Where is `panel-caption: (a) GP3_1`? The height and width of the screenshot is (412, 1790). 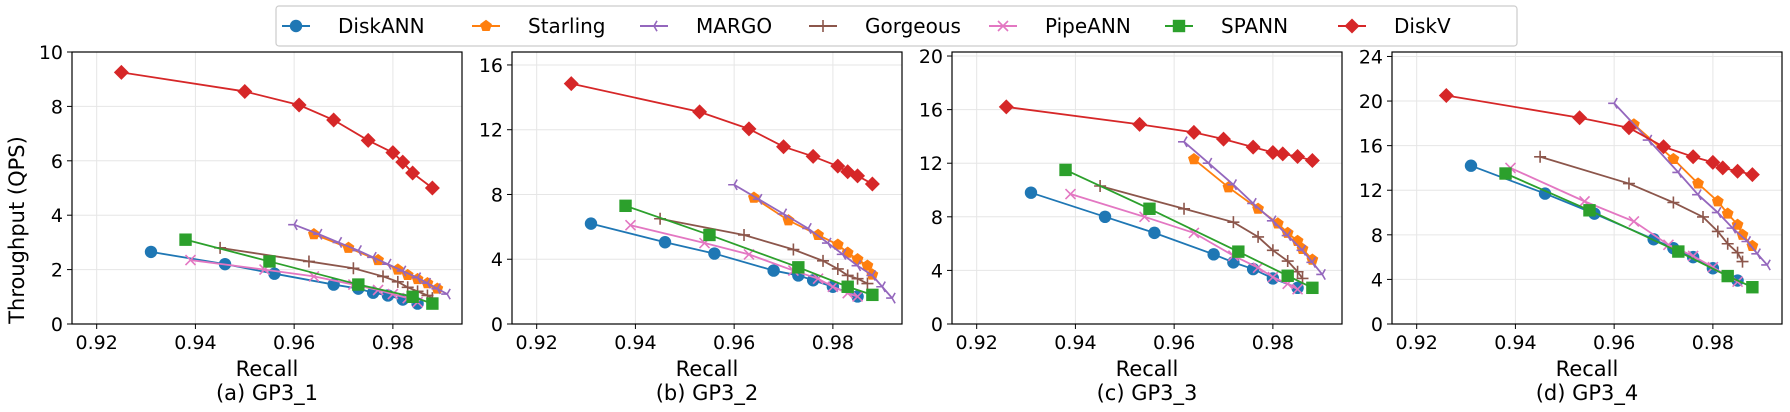 panel-caption: (a) GP3_1 is located at coordinates (267, 393).